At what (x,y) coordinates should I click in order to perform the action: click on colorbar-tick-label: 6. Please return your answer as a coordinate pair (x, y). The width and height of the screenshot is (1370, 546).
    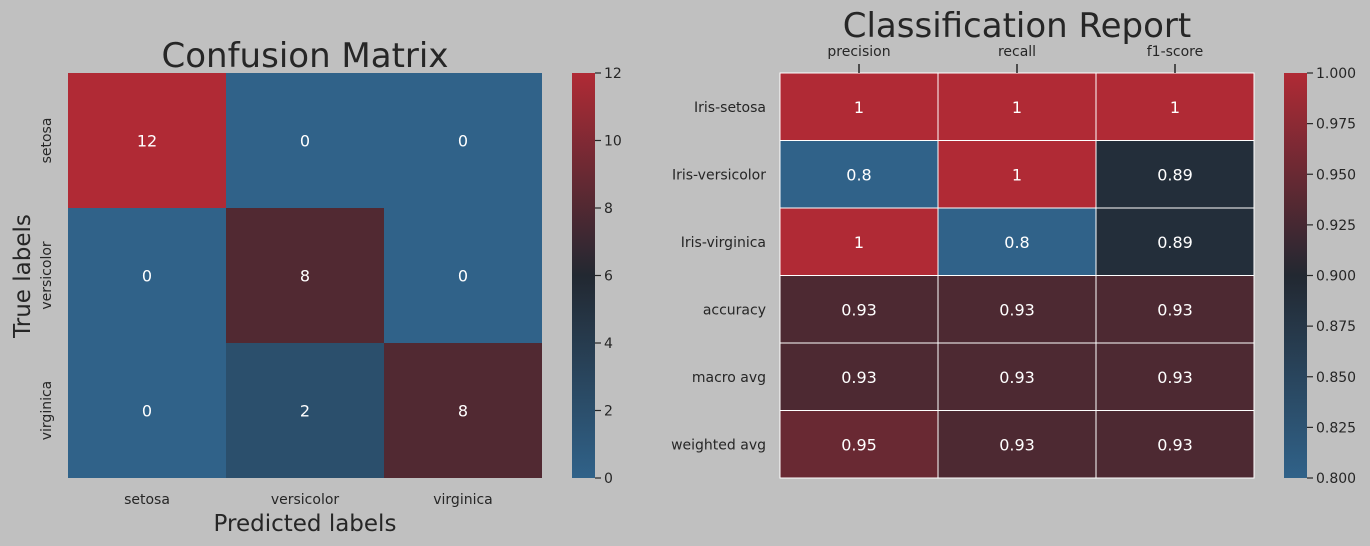
    Looking at the image, I should click on (608, 277).